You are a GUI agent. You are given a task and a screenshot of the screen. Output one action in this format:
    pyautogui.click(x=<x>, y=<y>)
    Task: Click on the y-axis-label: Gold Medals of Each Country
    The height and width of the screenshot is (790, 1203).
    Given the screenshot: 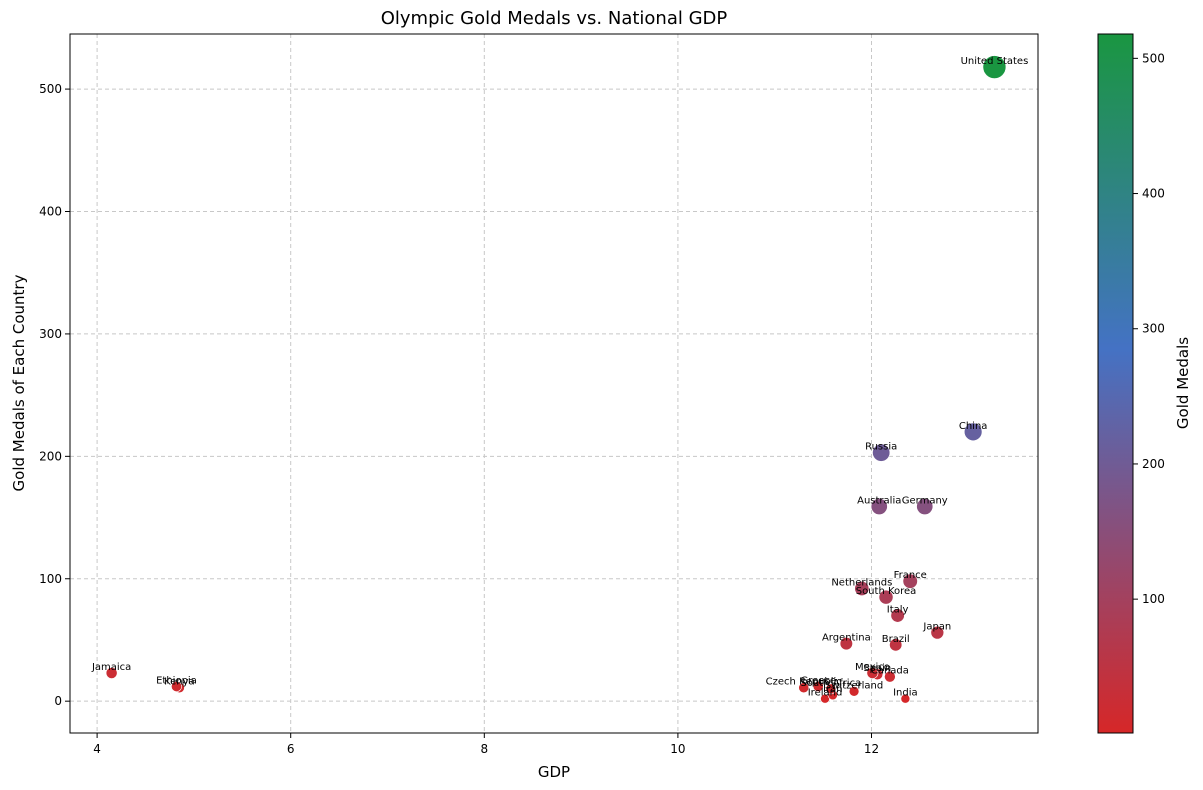 What is the action you would take?
    pyautogui.click(x=19, y=382)
    